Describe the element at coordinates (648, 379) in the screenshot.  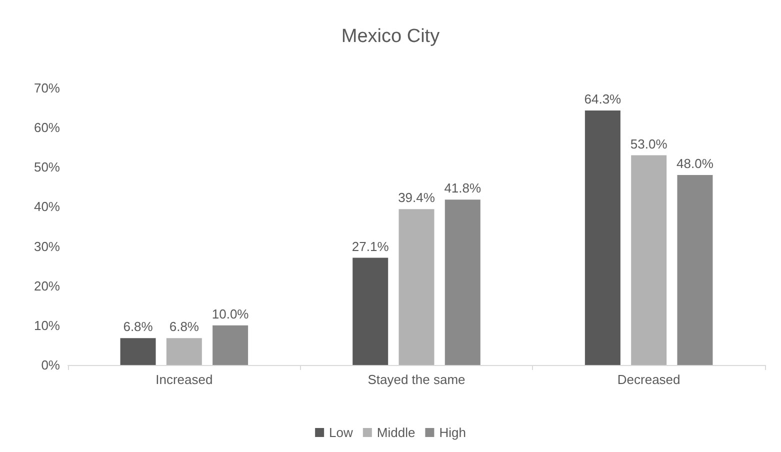
I see `x-tick-label: Decreased` at that location.